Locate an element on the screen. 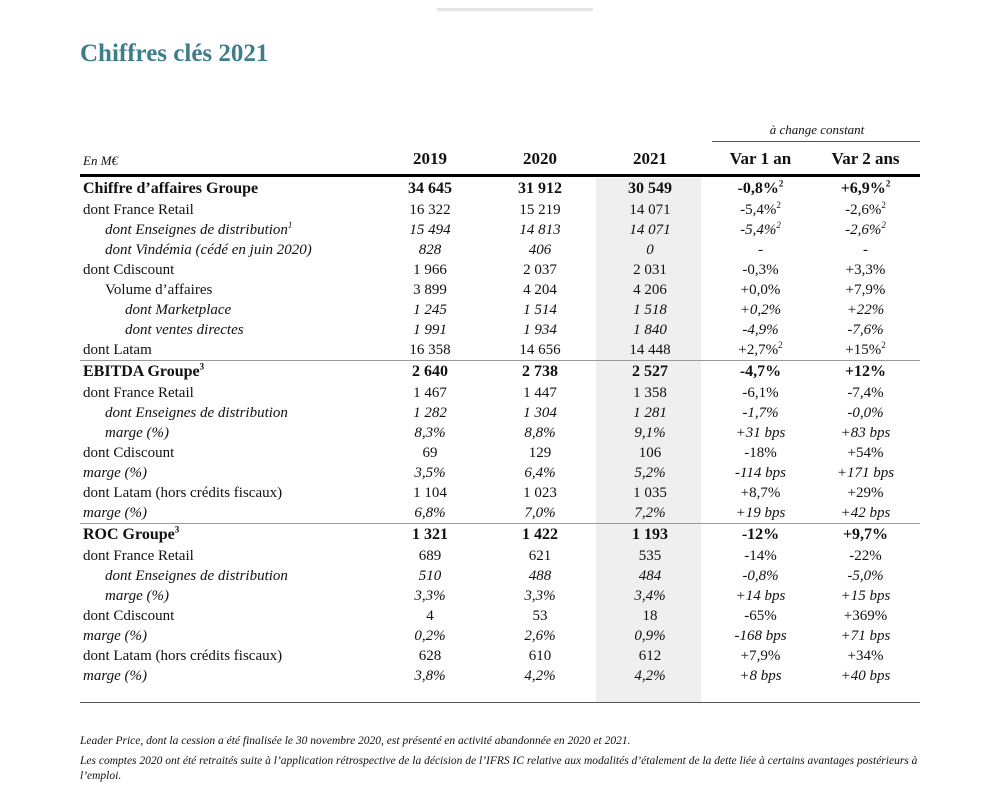 The height and width of the screenshot is (793, 1000). cell-var1-text: +2,7% is located at coordinates (758, 350).